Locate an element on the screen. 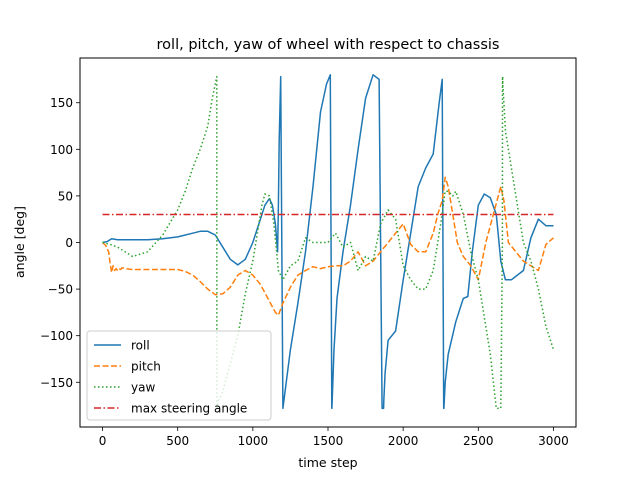  legend-label: roll is located at coordinates (140, 346).